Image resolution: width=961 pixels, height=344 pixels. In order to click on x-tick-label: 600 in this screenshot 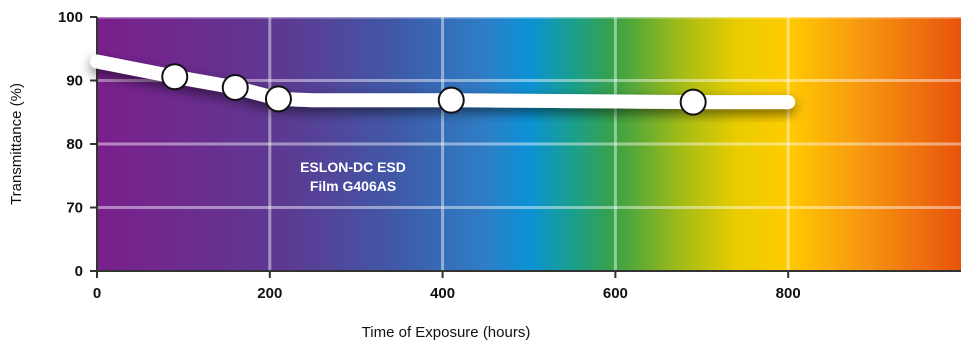, I will do `click(615, 293)`.